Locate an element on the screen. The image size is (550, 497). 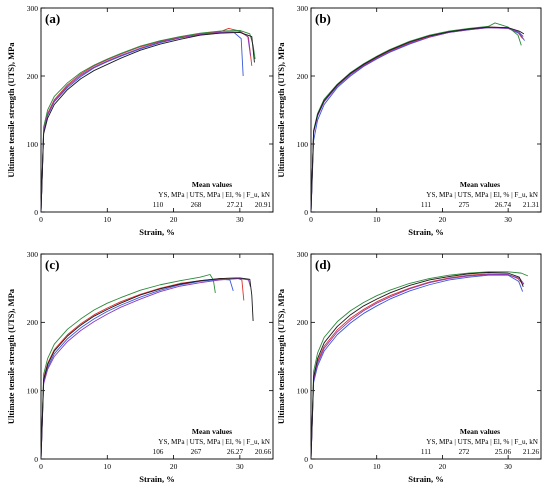
mean-value-uts: 267 is located at coordinates (196, 452).